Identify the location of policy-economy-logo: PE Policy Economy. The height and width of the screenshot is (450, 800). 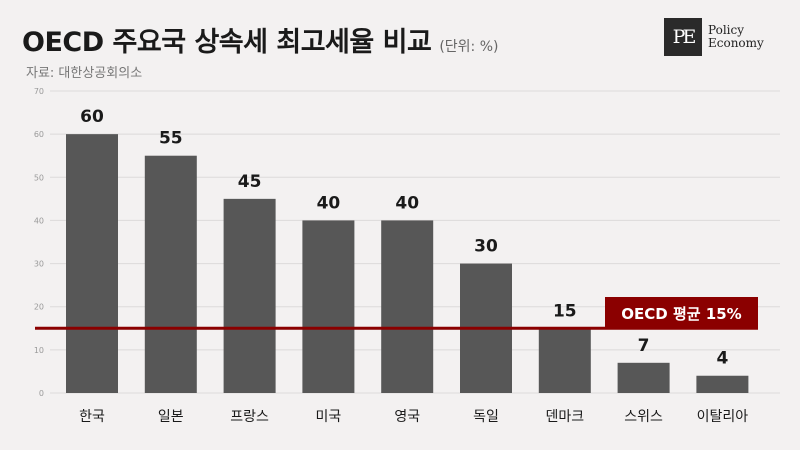
(714, 37).